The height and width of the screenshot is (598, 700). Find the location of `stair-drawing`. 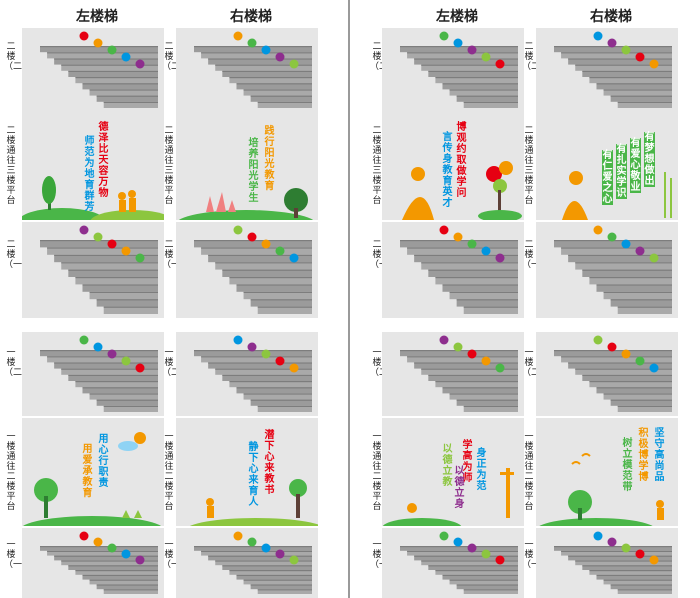

stair-drawing is located at coordinates (459, 562).